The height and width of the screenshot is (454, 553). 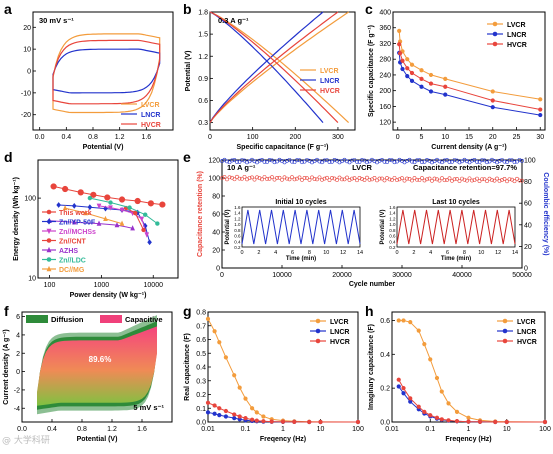 What do you see at coordinates (469, 77) in the screenshot?
I see `rate-line-hvcr` at bounding box center [469, 77].